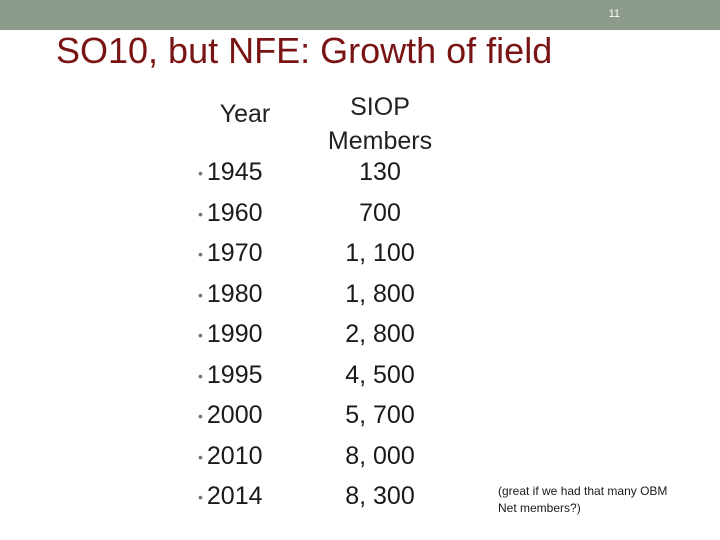 This screenshot has width=720, height=540. What do you see at coordinates (245, 114) in the screenshot?
I see `year-column-header: Year` at bounding box center [245, 114].